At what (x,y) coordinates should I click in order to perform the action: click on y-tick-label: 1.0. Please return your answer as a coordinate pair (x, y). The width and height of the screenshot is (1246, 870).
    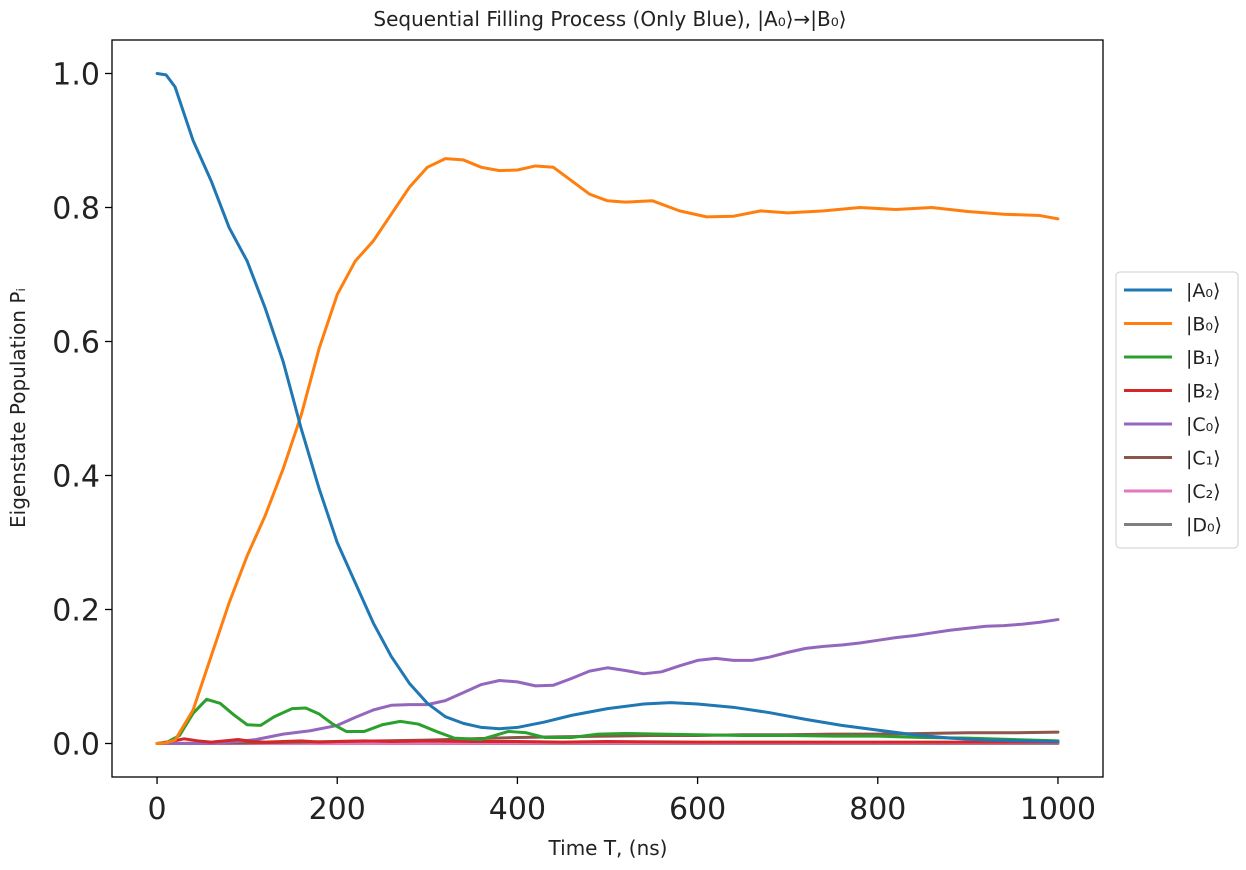
    Looking at the image, I should click on (76, 75).